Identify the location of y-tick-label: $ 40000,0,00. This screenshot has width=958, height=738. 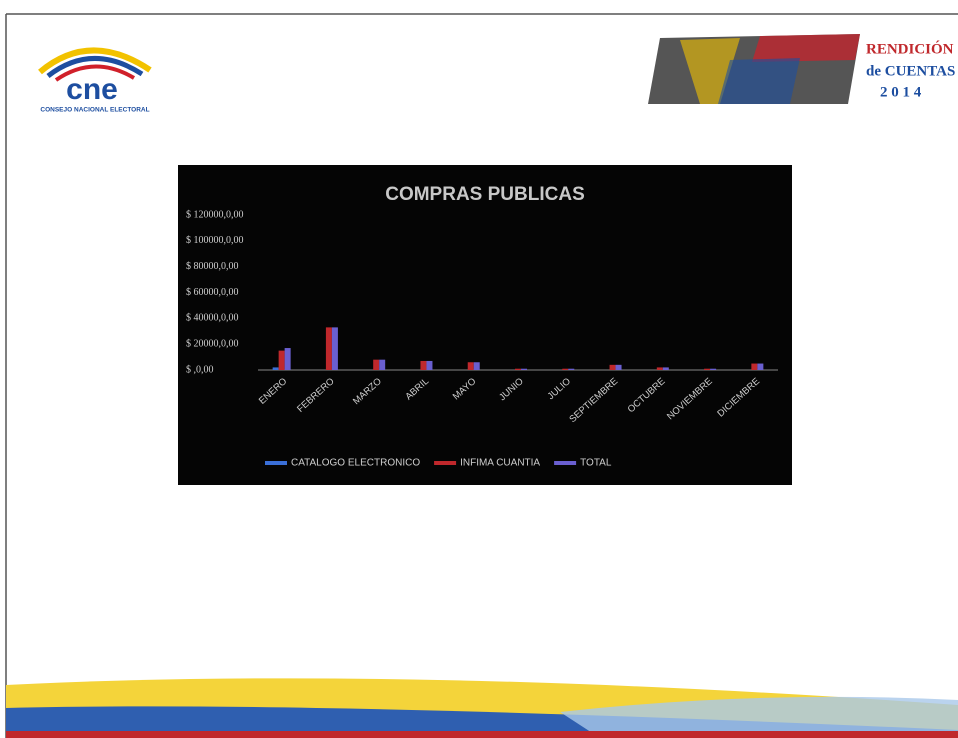
(212, 318).